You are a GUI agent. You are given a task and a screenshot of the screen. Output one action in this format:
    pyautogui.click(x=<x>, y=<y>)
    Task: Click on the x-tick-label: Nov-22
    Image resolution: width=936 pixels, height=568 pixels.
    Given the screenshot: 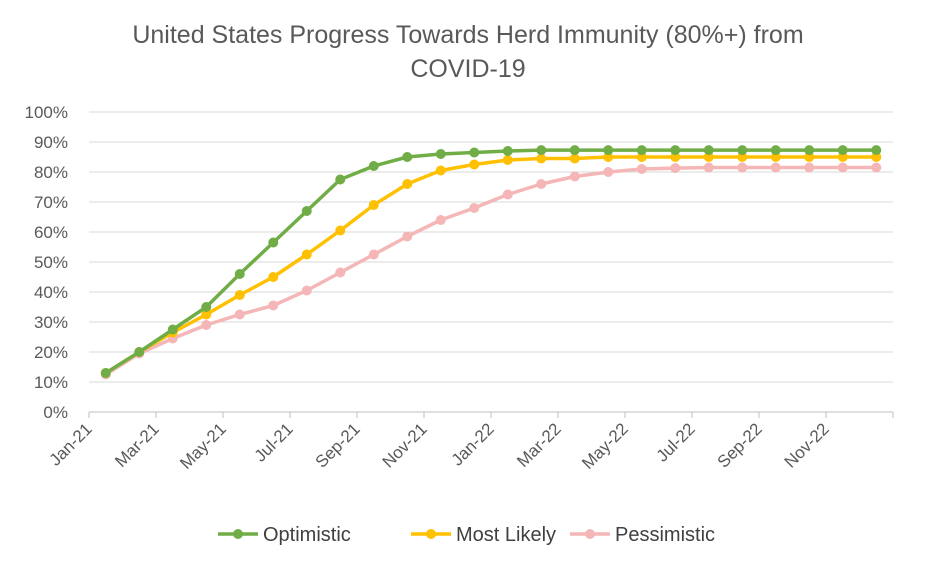 What is the action you would take?
    pyautogui.click(x=807, y=445)
    